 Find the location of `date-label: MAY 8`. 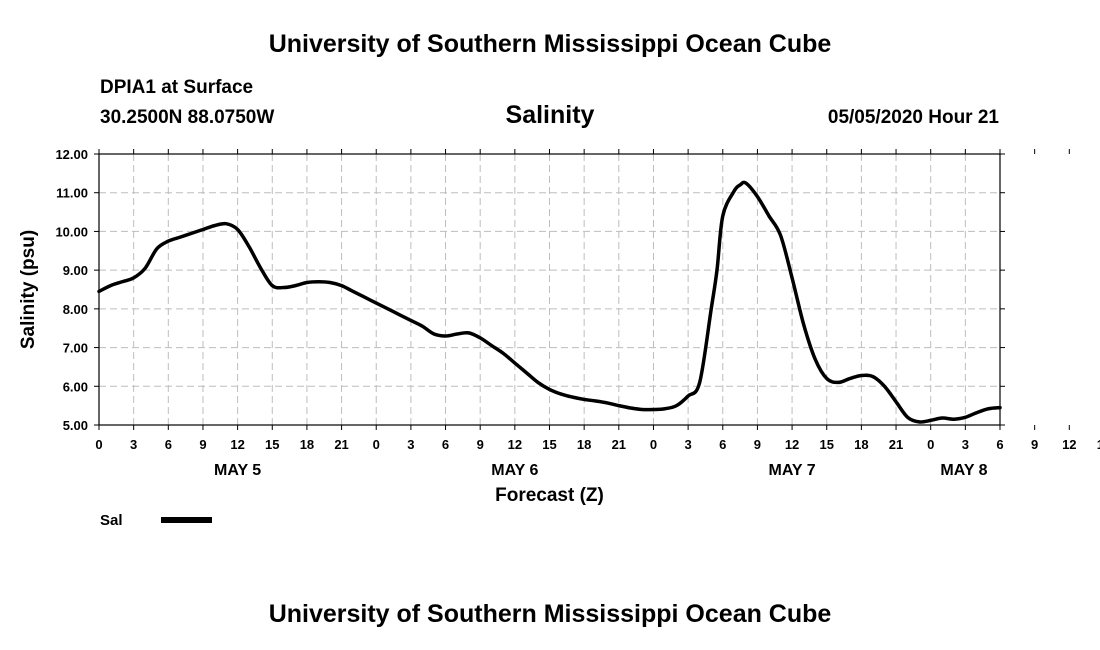

date-label: MAY 8 is located at coordinates (963, 470).